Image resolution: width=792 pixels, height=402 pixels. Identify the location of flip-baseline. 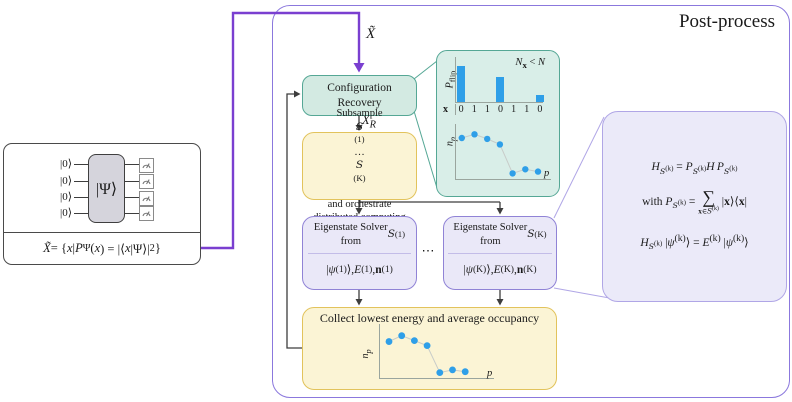
(498, 102).